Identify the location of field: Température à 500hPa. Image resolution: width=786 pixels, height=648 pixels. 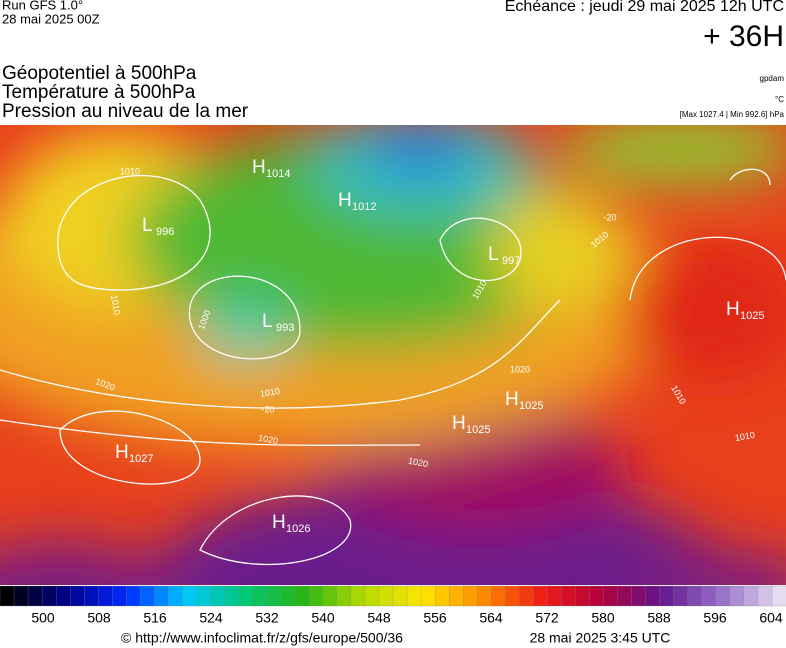
(99, 92).